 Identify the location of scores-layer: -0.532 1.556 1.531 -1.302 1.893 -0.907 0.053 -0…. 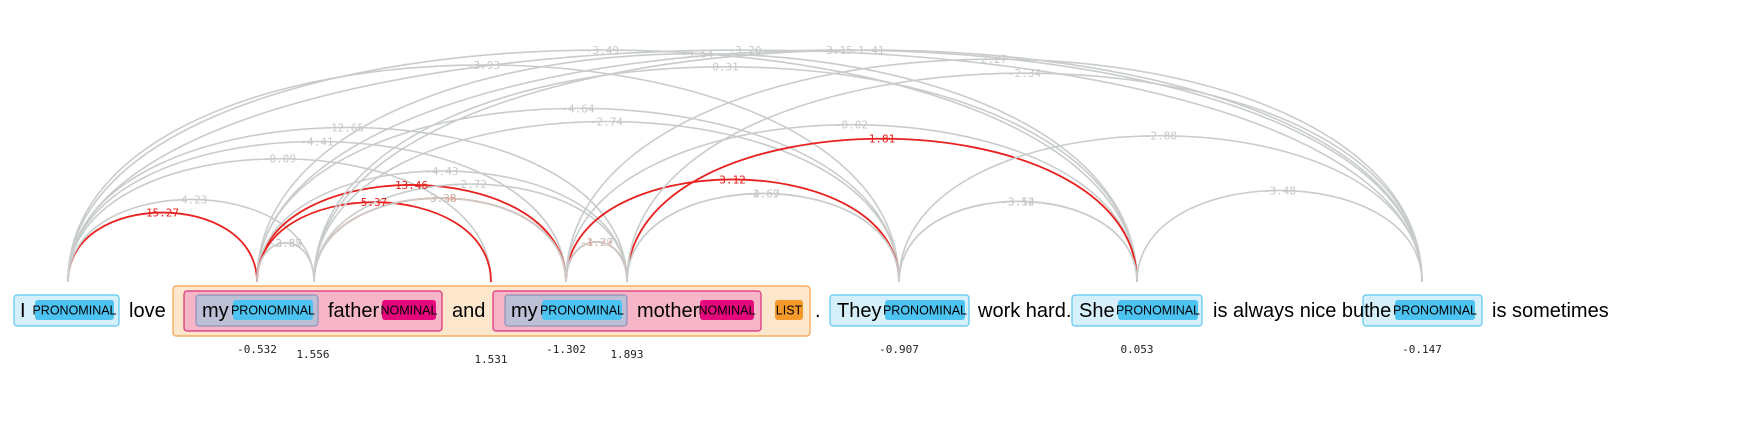
(839, 354).